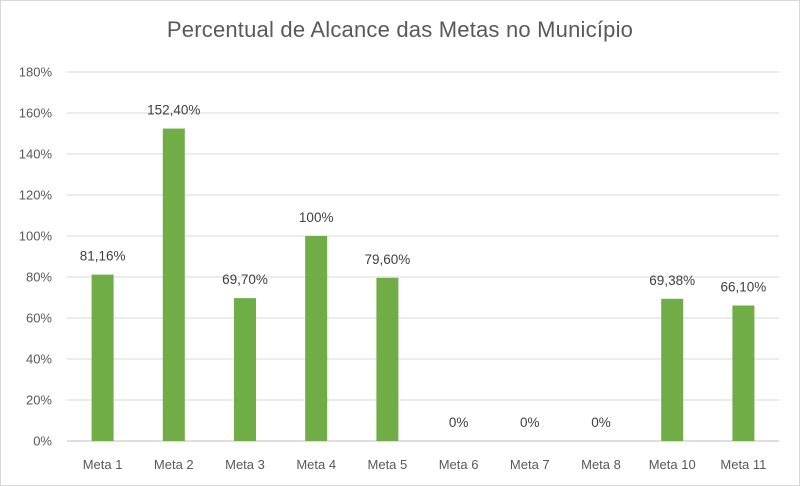 The height and width of the screenshot is (486, 800). Describe the element at coordinates (39, 400) in the screenshot. I see `y-tick-label: 20%` at that location.